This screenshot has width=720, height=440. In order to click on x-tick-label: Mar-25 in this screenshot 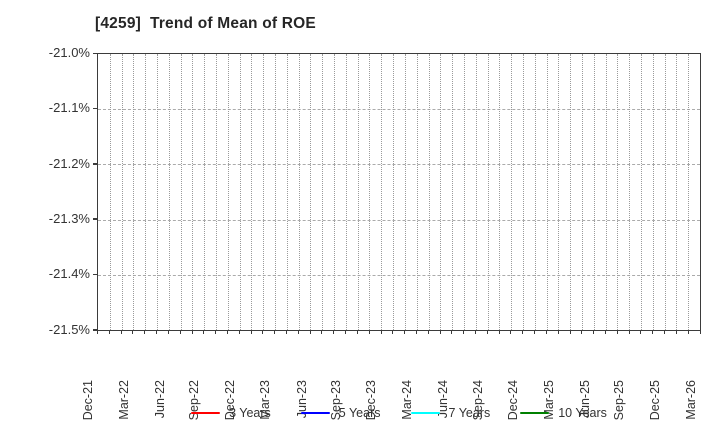, I will do `click(548, 400)`.